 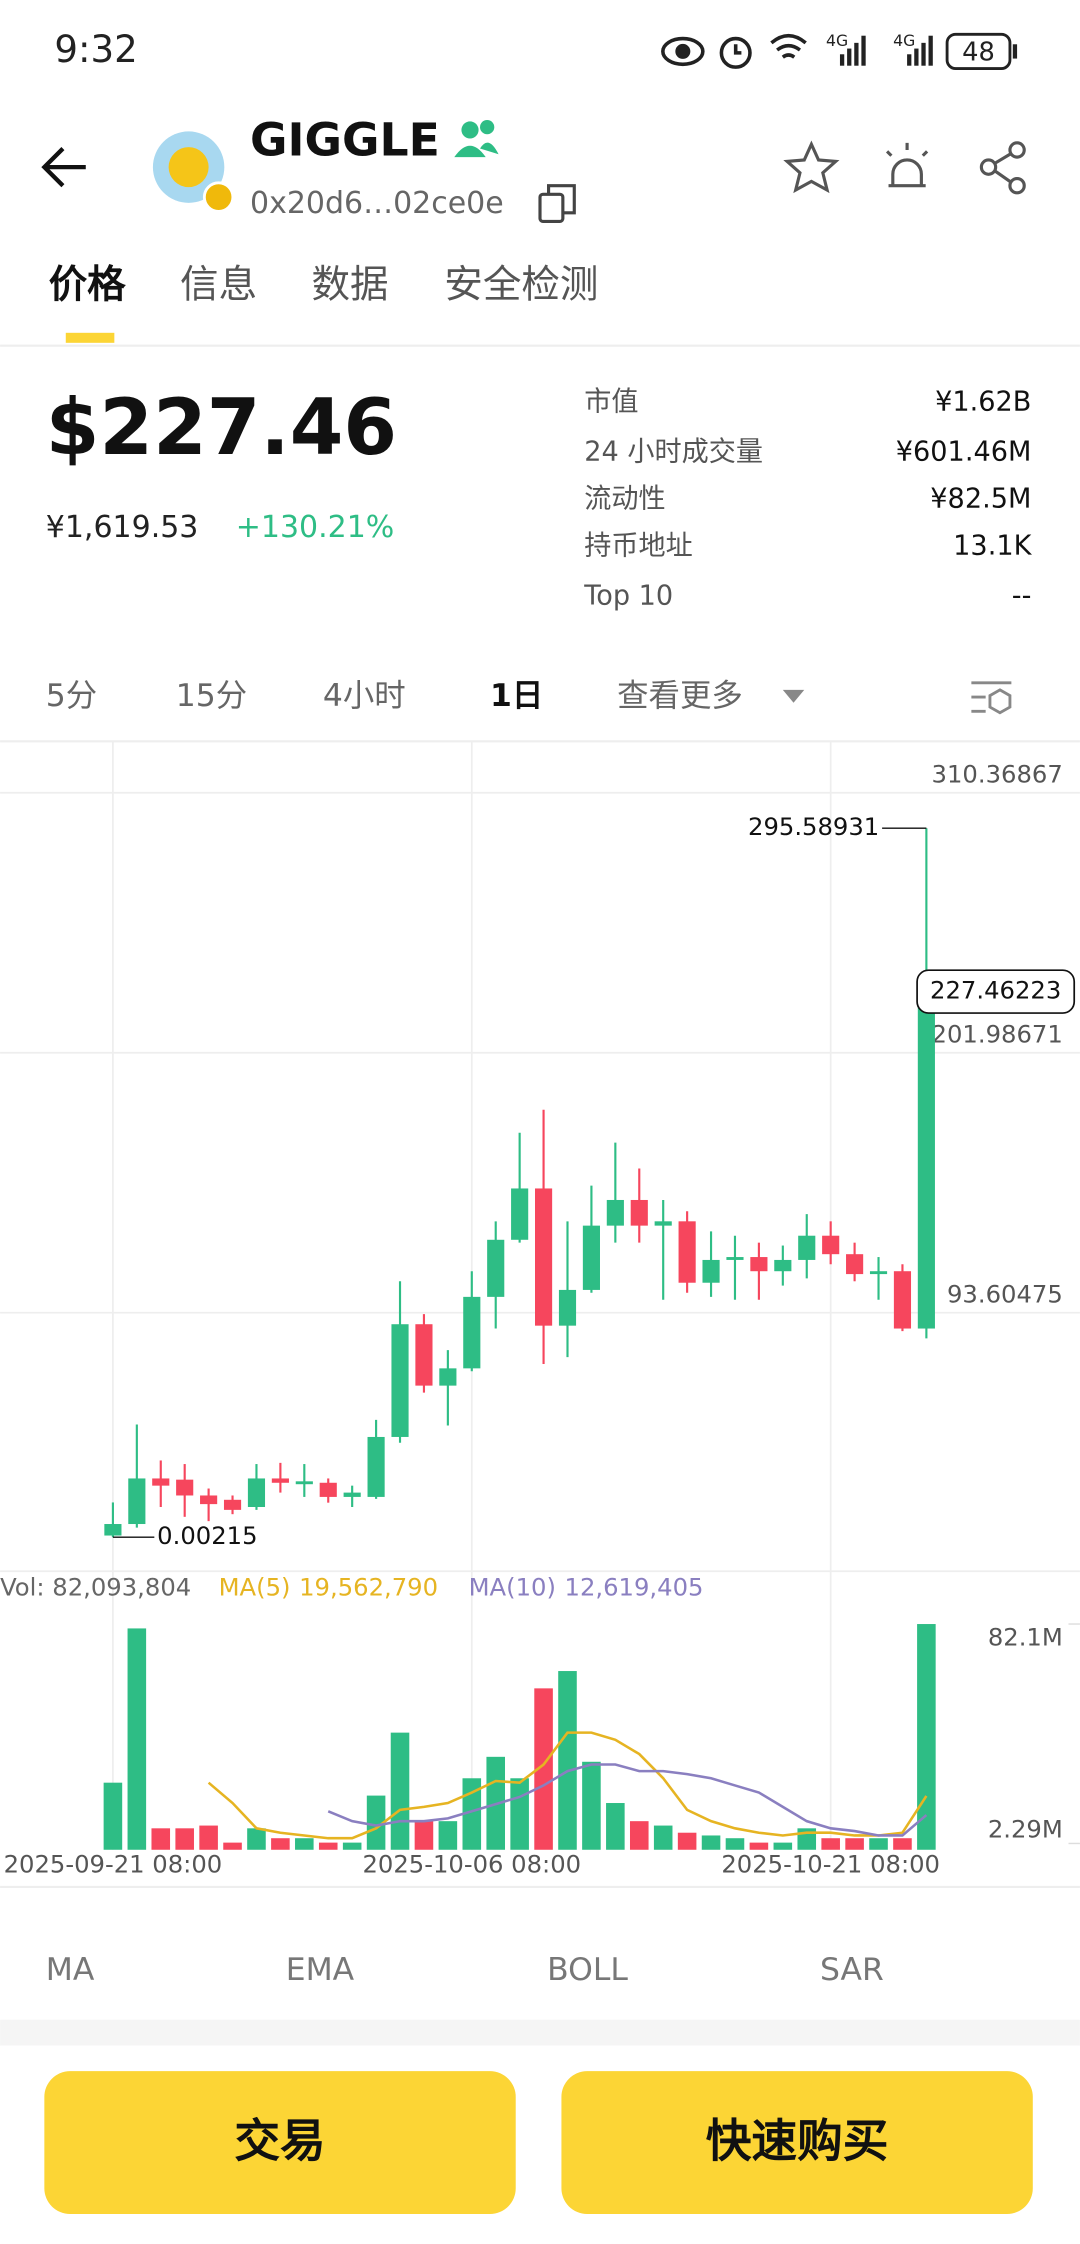 What do you see at coordinates (830, 1863) in the screenshot?
I see `x-tick-label: 2025-10-21 08:00` at bounding box center [830, 1863].